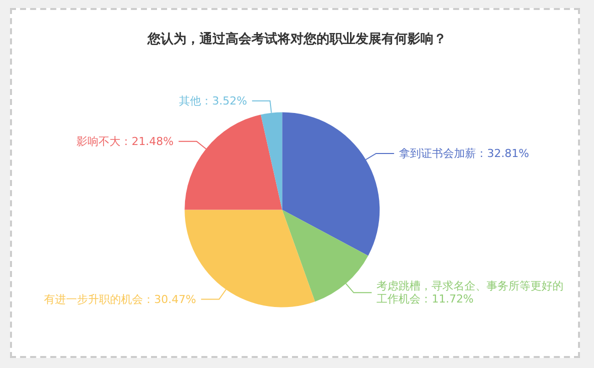  What do you see at coordinates (470, 293) in the screenshot?
I see `slice-label: 考虑跳槽，寻求名企、事务所等更好的工作机会：11.72%` at bounding box center [470, 293].